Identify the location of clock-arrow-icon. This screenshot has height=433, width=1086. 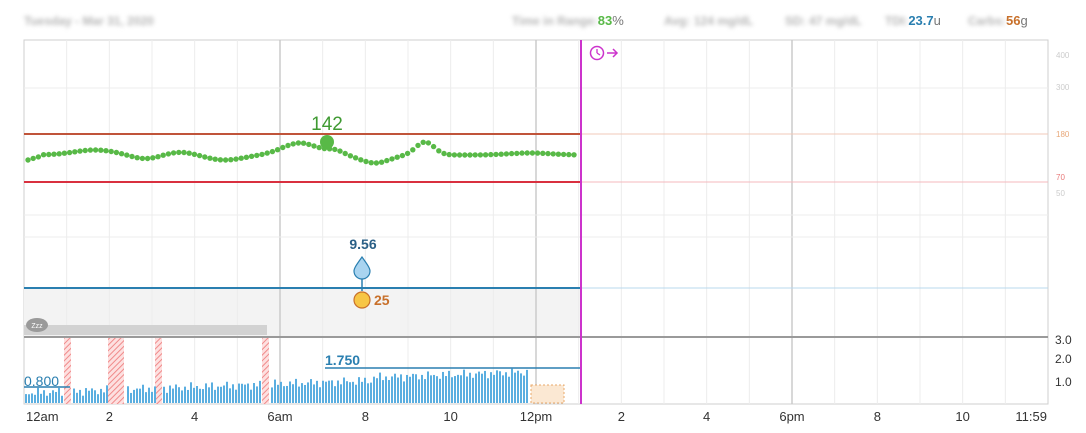
(604, 53).